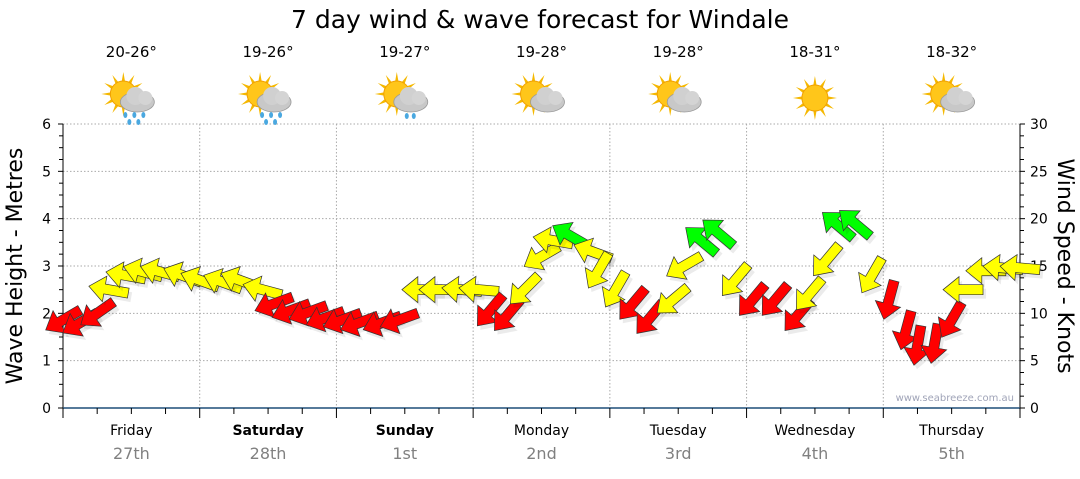 Image resolution: width=1080 pixels, height=479 pixels. Describe the element at coordinates (1039, 314) in the screenshot. I see `y2-tick-label: 10` at that location.